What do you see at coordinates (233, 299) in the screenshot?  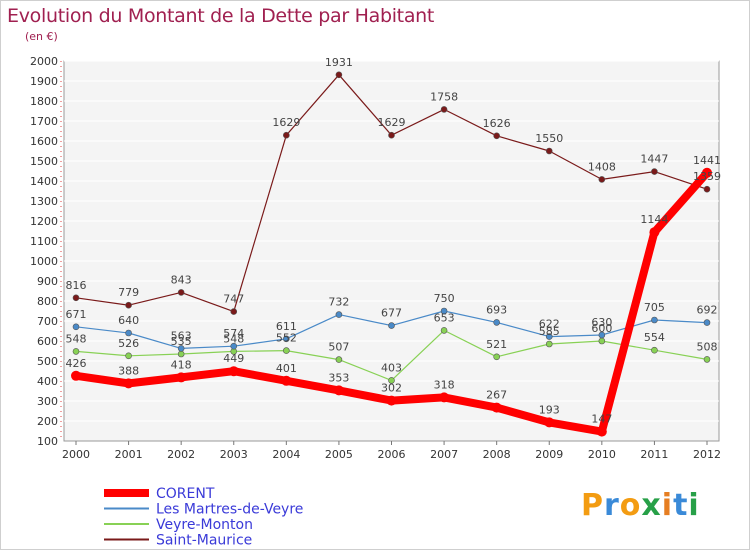 I see `data-label: 747` at bounding box center [233, 299].